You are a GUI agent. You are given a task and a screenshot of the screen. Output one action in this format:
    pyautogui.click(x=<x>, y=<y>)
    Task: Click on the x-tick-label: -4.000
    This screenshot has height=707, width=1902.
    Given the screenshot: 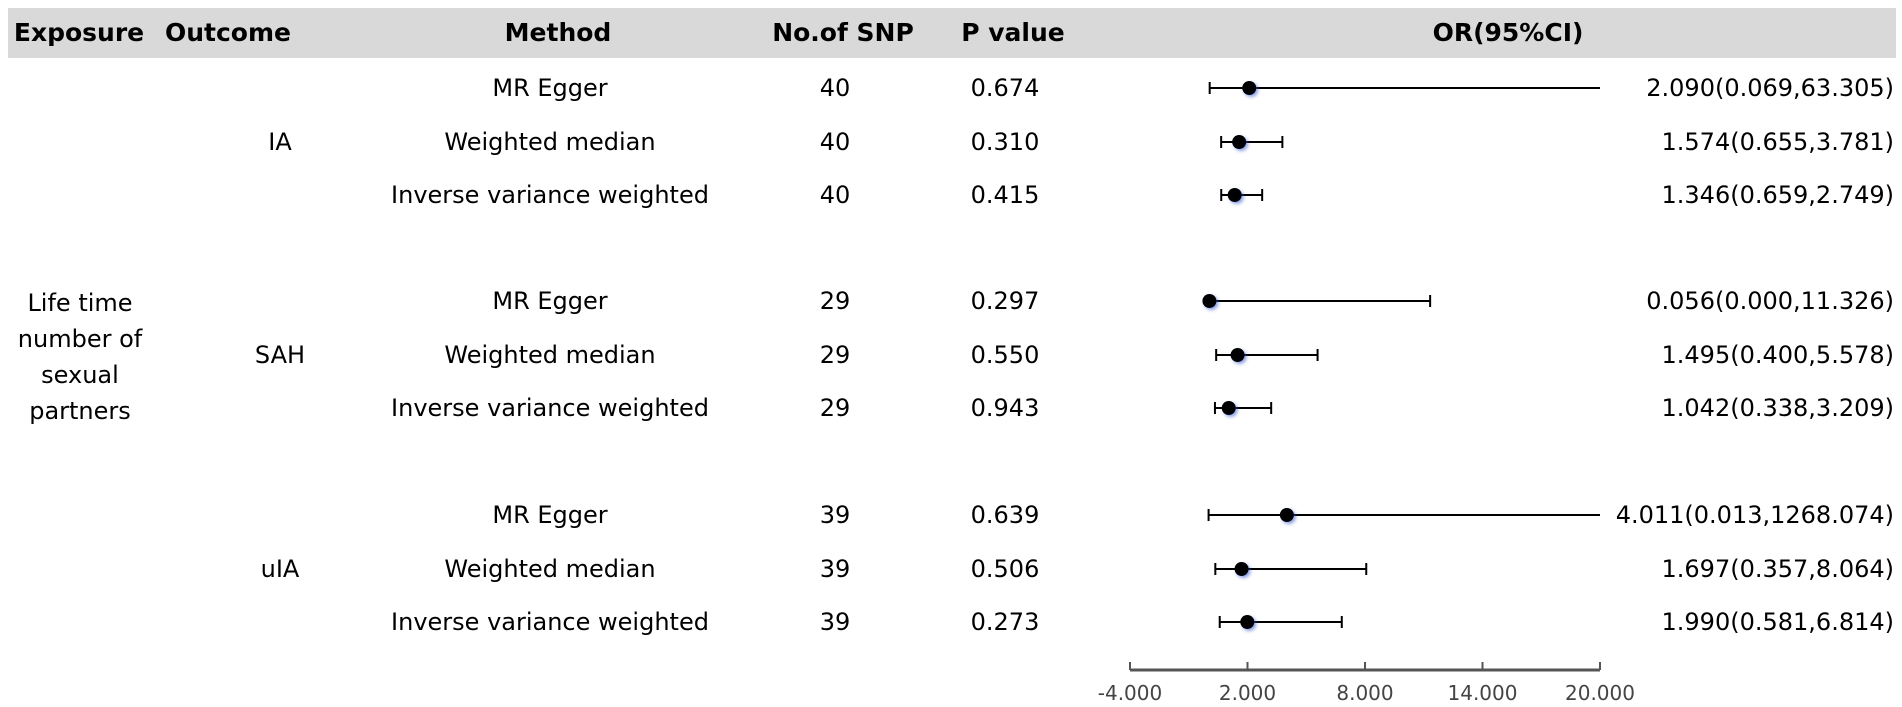 What is the action you would take?
    pyautogui.click(x=1130, y=693)
    